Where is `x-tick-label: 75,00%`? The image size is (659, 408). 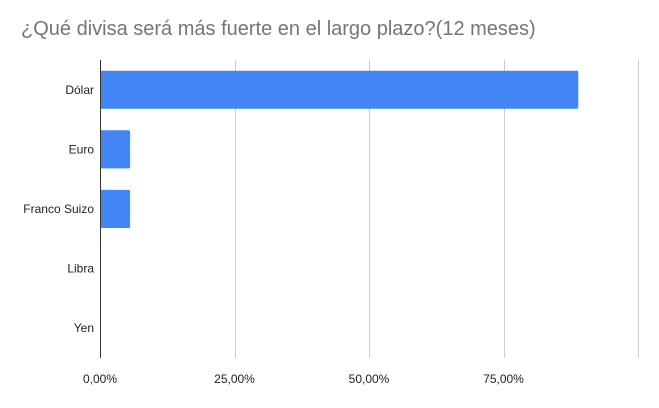 x-tick-label: 75,00% is located at coordinates (503, 379).